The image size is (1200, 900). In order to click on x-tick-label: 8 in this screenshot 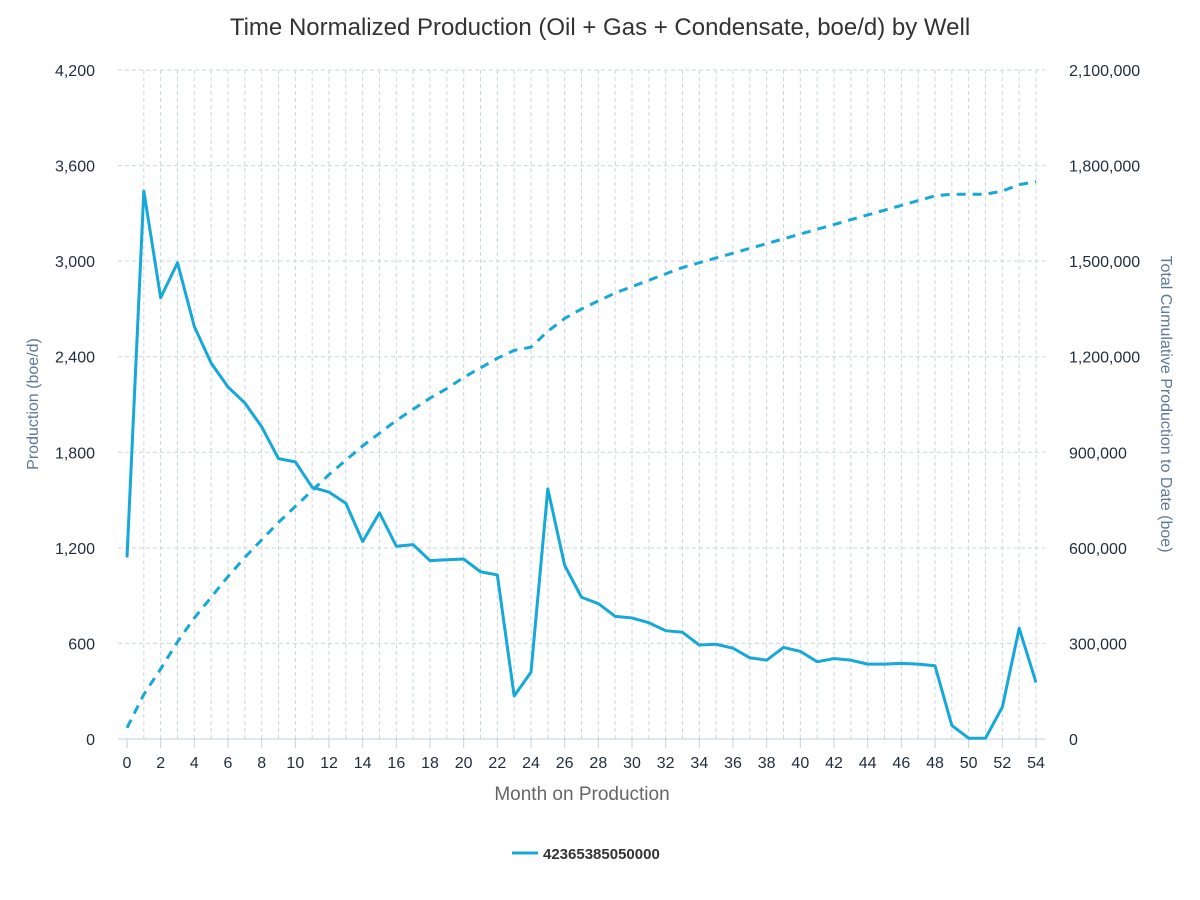, I will do `click(261, 763)`.